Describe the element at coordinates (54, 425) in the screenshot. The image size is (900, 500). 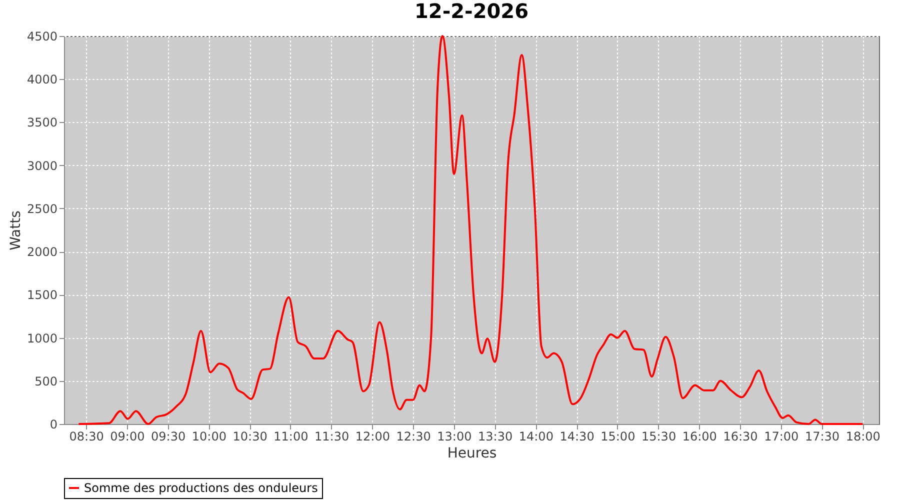
I see `y-tick-label: 0` at that location.